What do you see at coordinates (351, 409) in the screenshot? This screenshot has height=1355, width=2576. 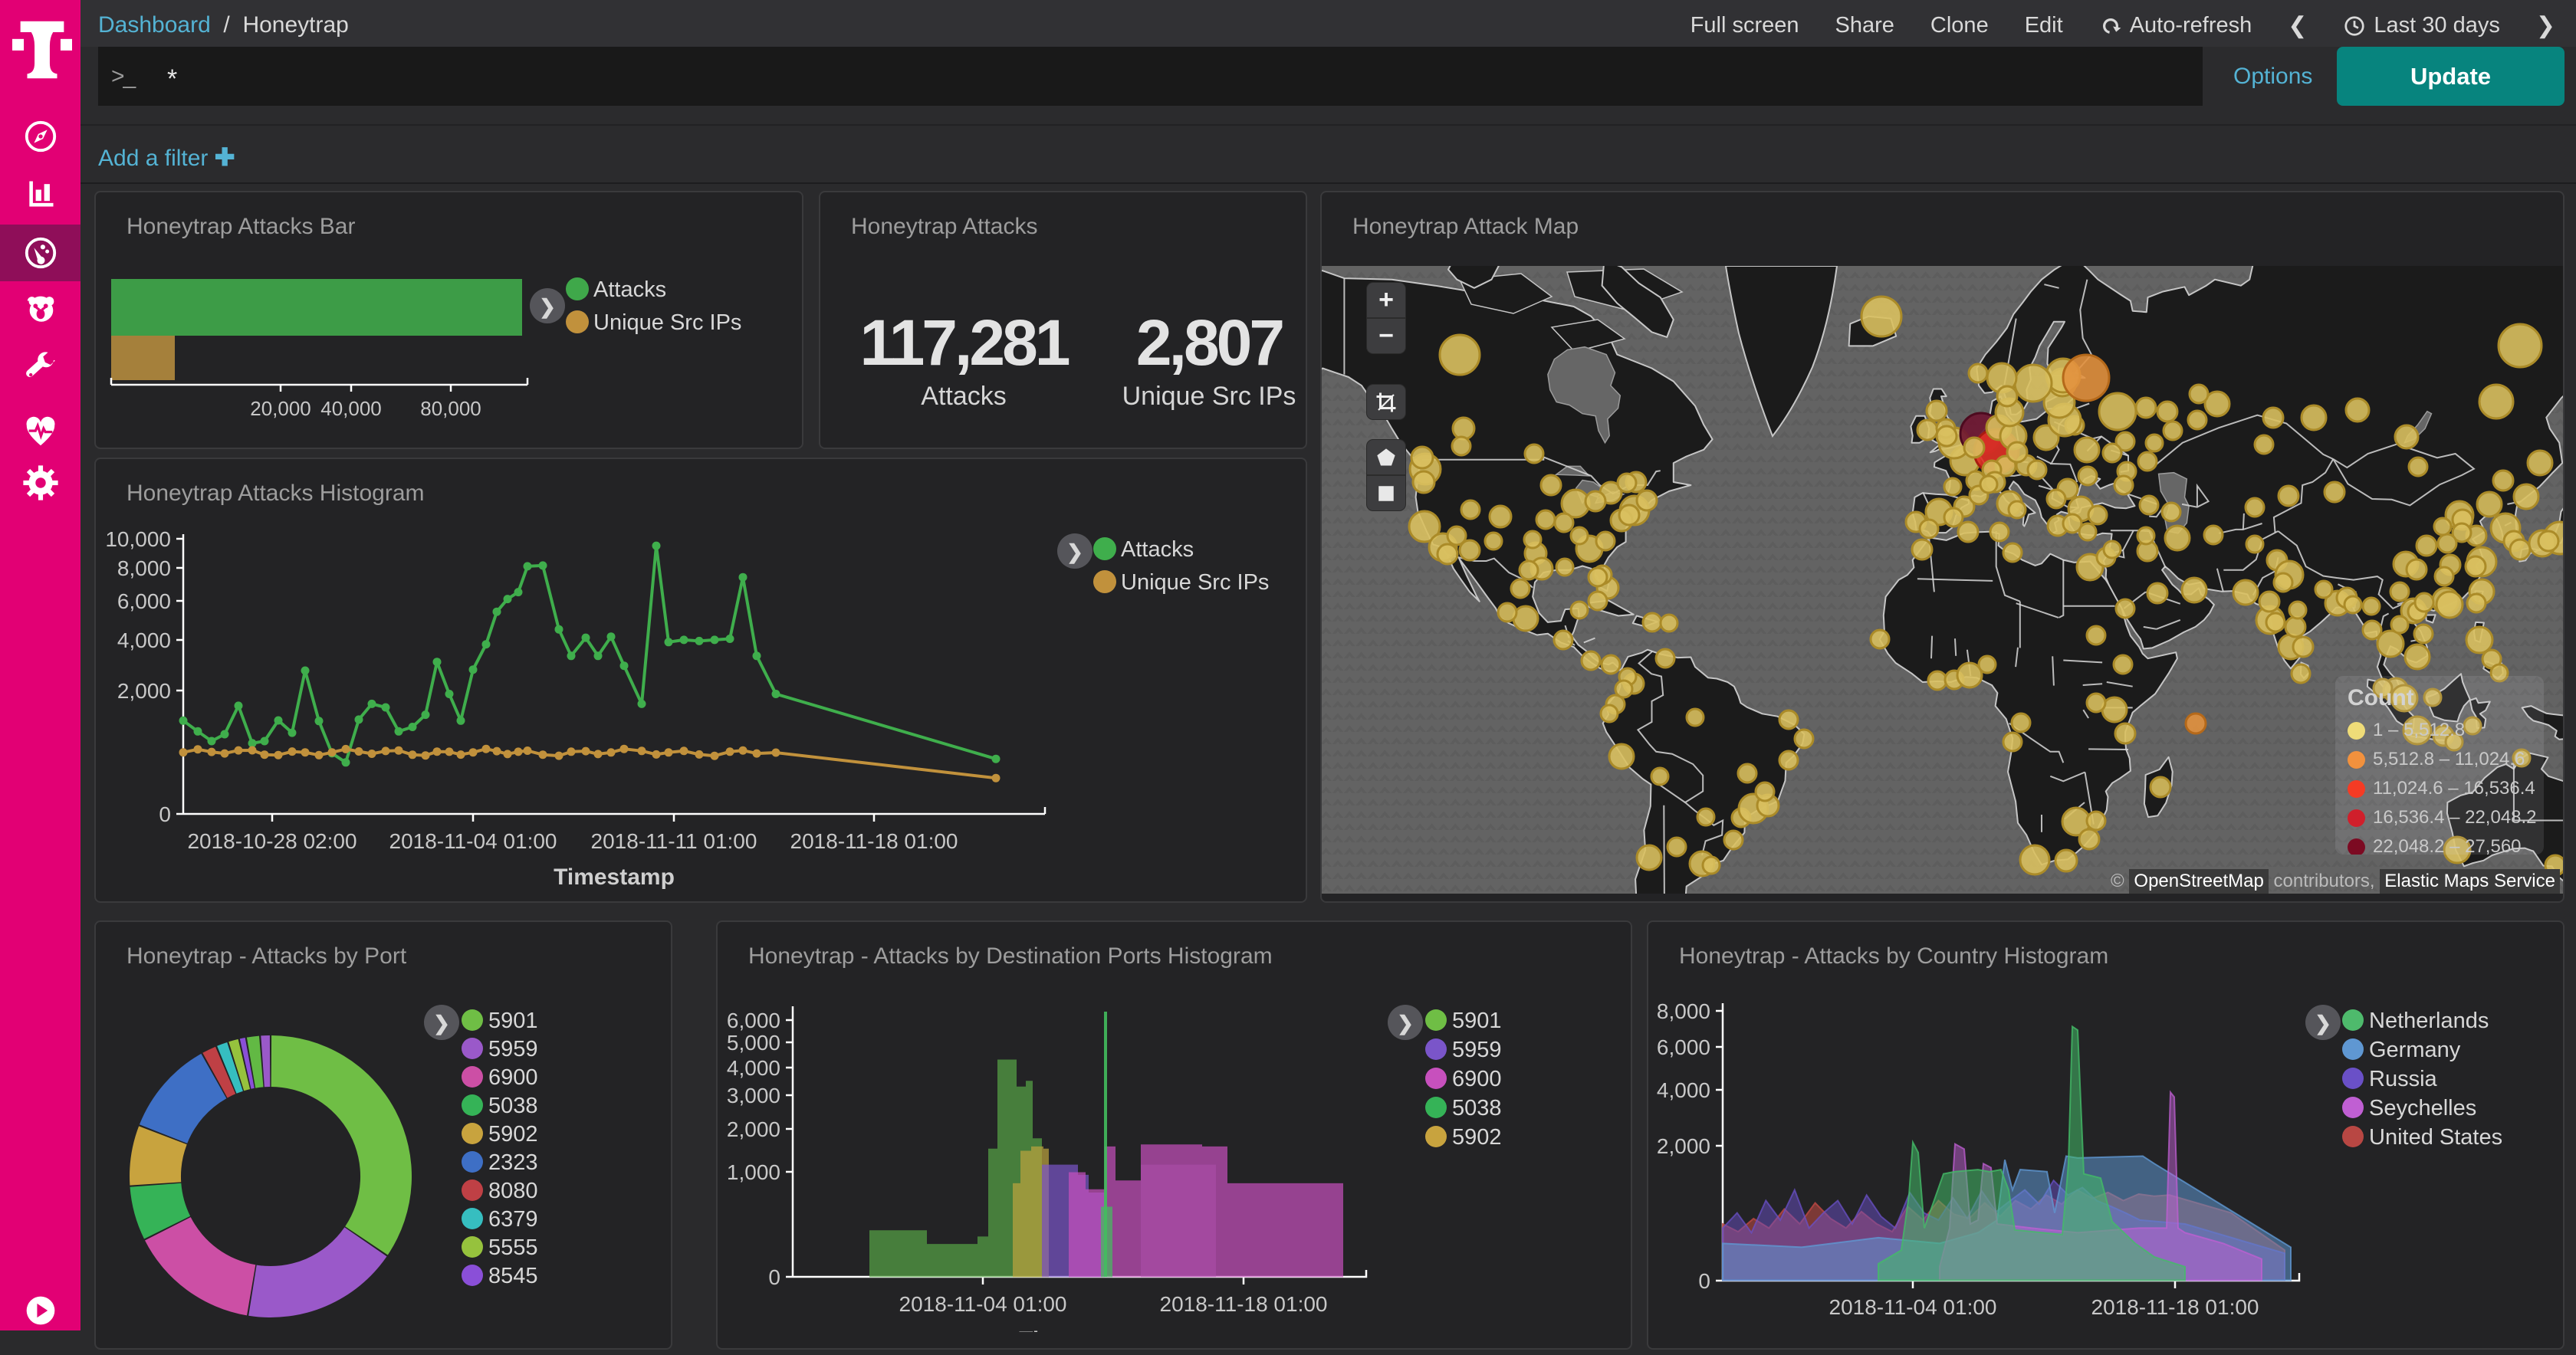 I see `svg-text: 40,000` at bounding box center [351, 409].